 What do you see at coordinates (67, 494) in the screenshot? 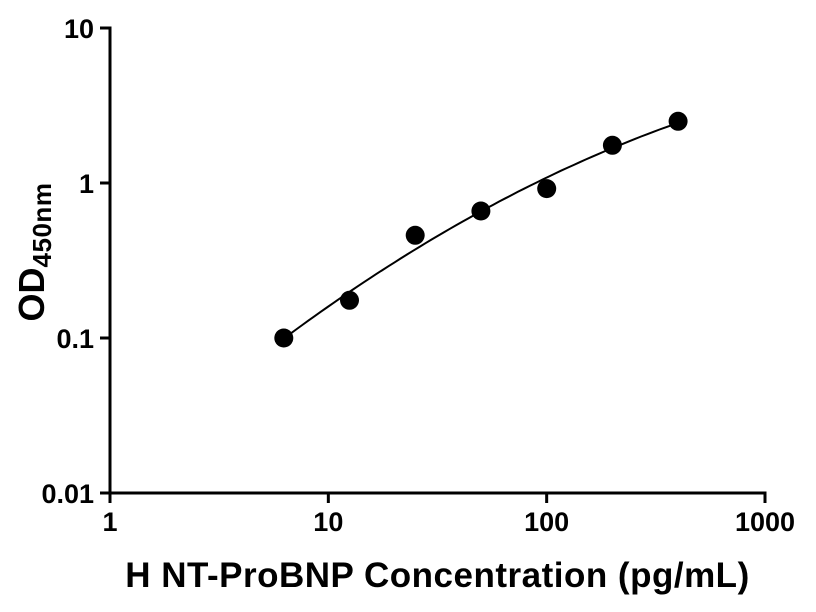
I see `y-tick-label: 0.01` at bounding box center [67, 494].